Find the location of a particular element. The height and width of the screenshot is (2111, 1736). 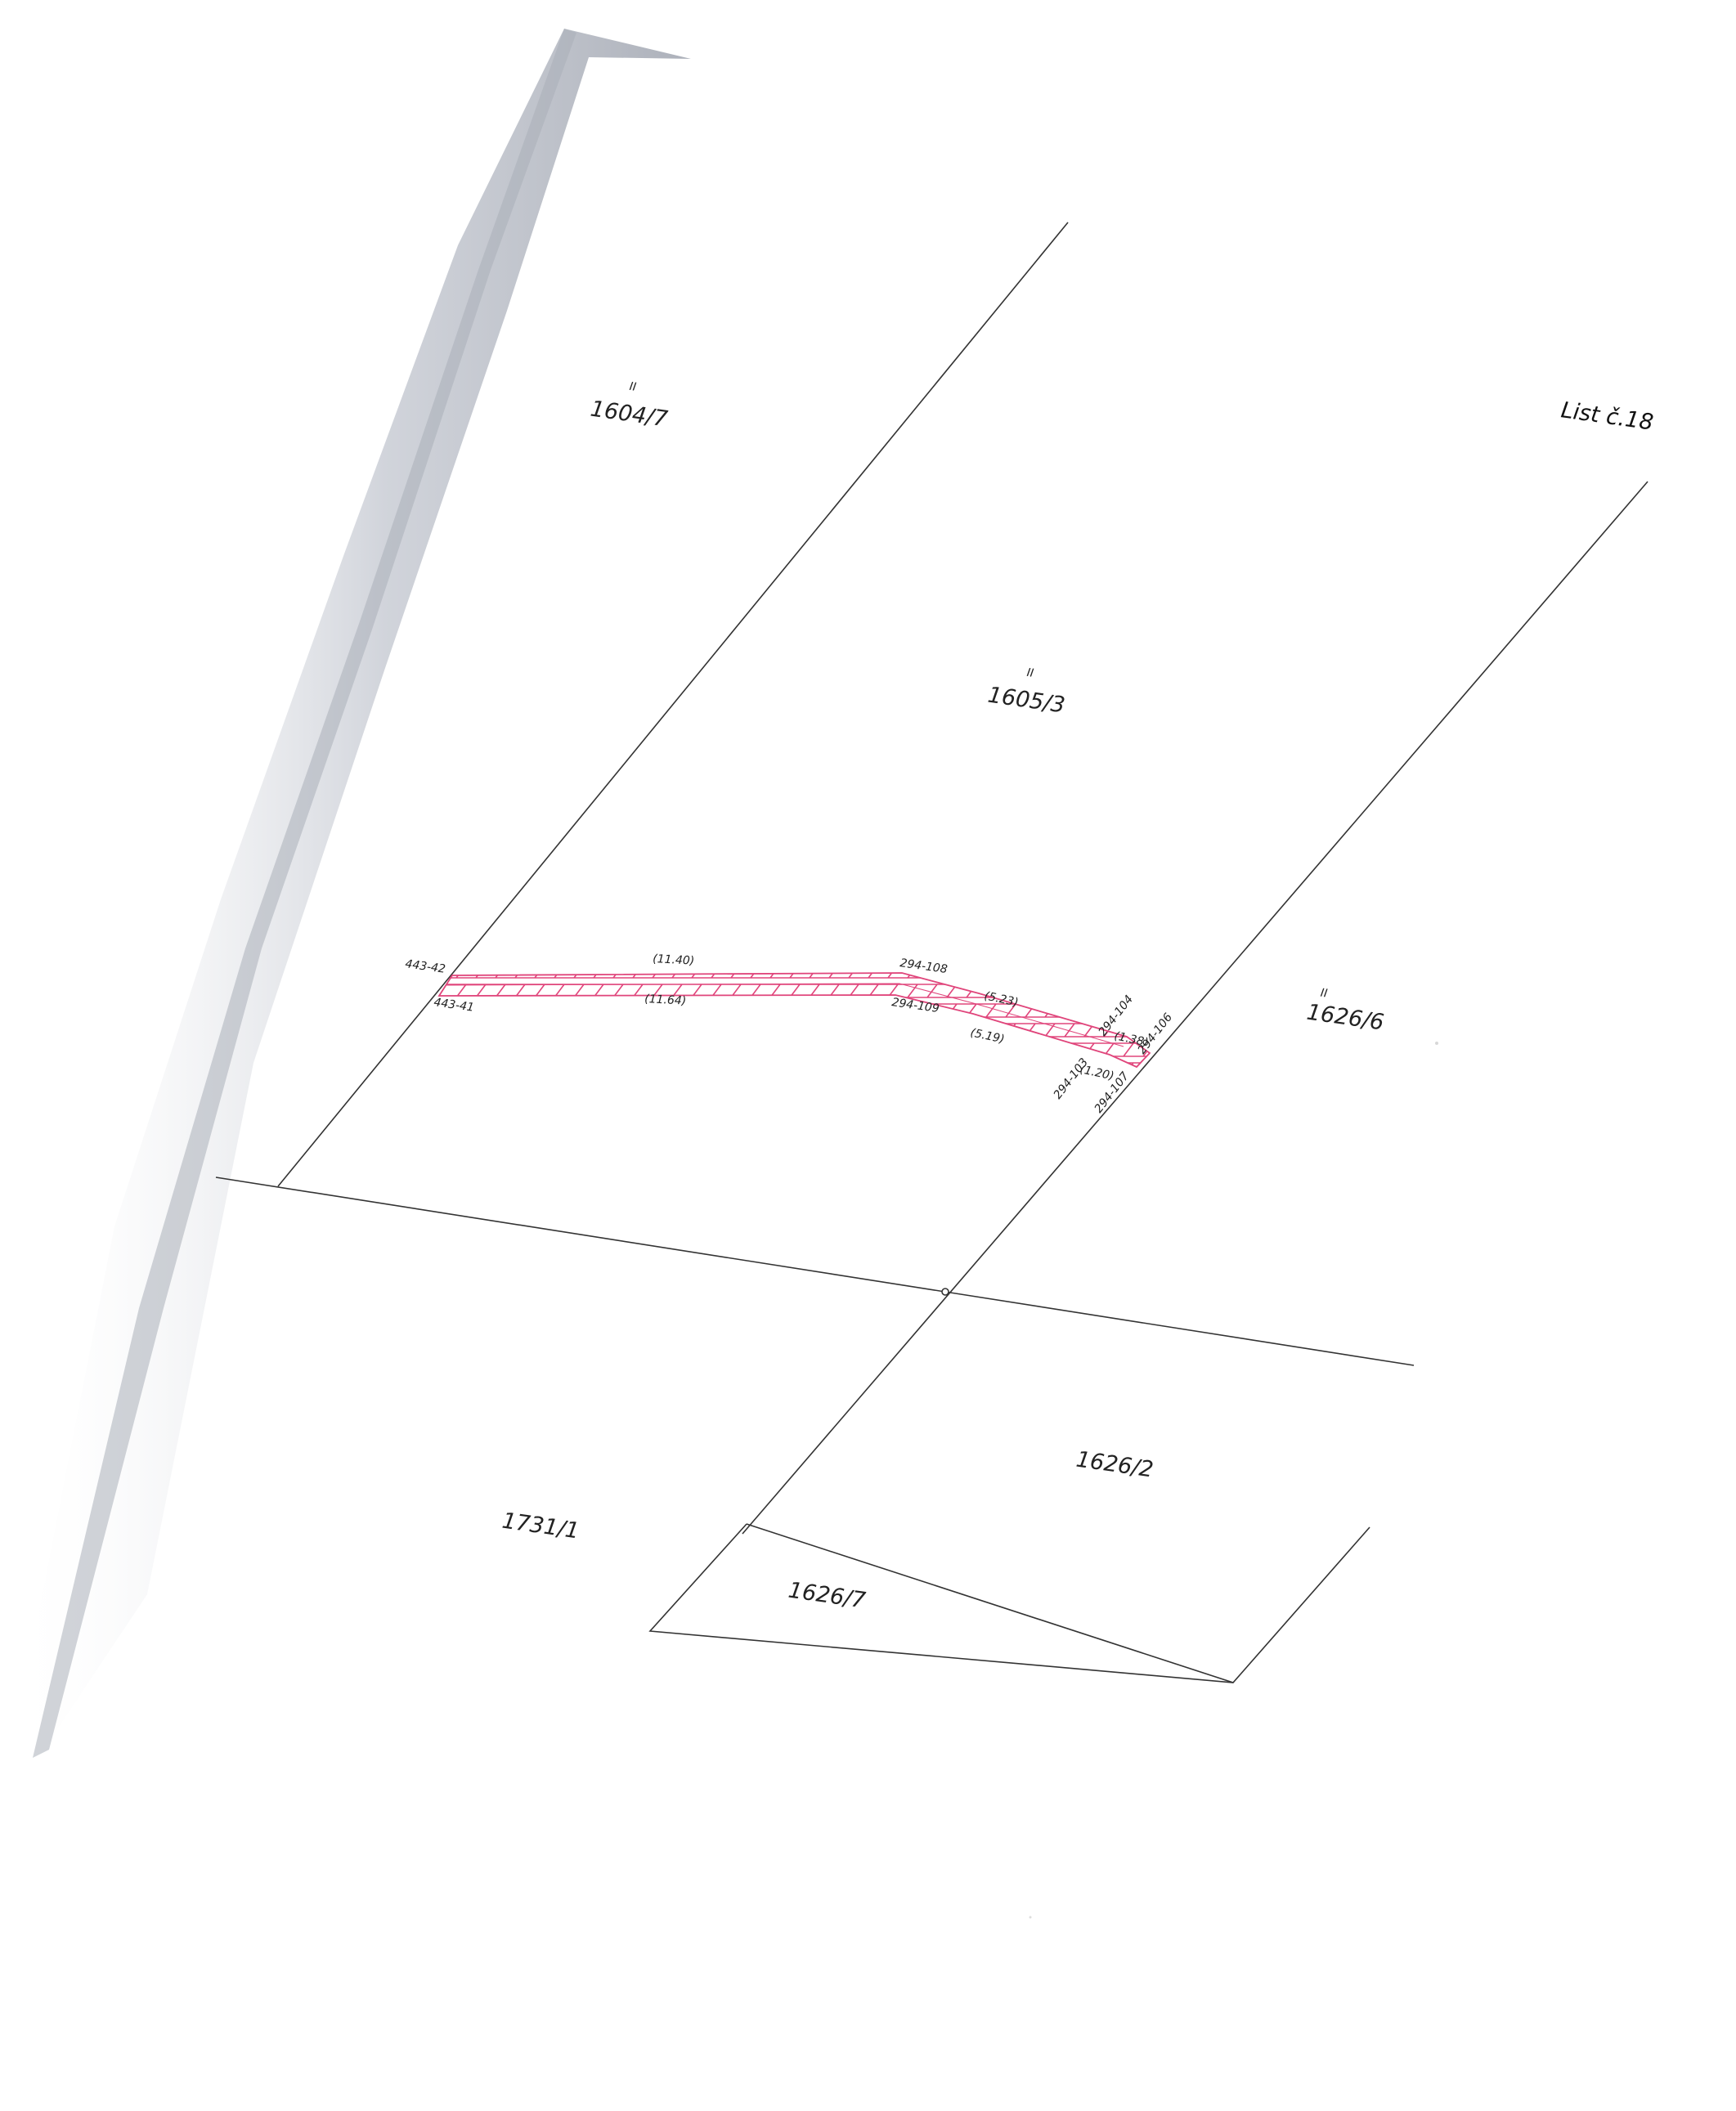

point-label: 294-108 is located at coordinates (924, 966).